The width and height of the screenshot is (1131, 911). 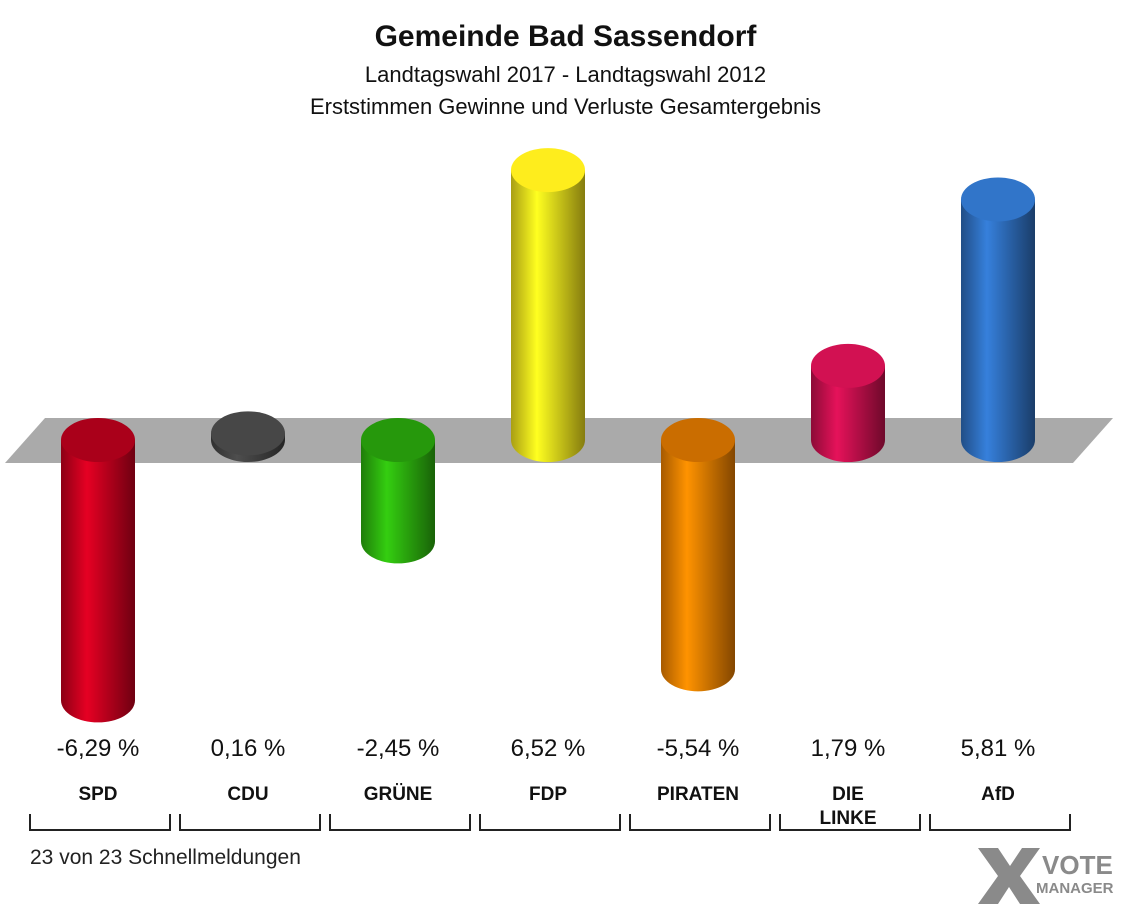 What do you see at coordinates (98, 748) in the screenshot?
I see `value-label: -6,29 %` at bounding box center [98, 748].